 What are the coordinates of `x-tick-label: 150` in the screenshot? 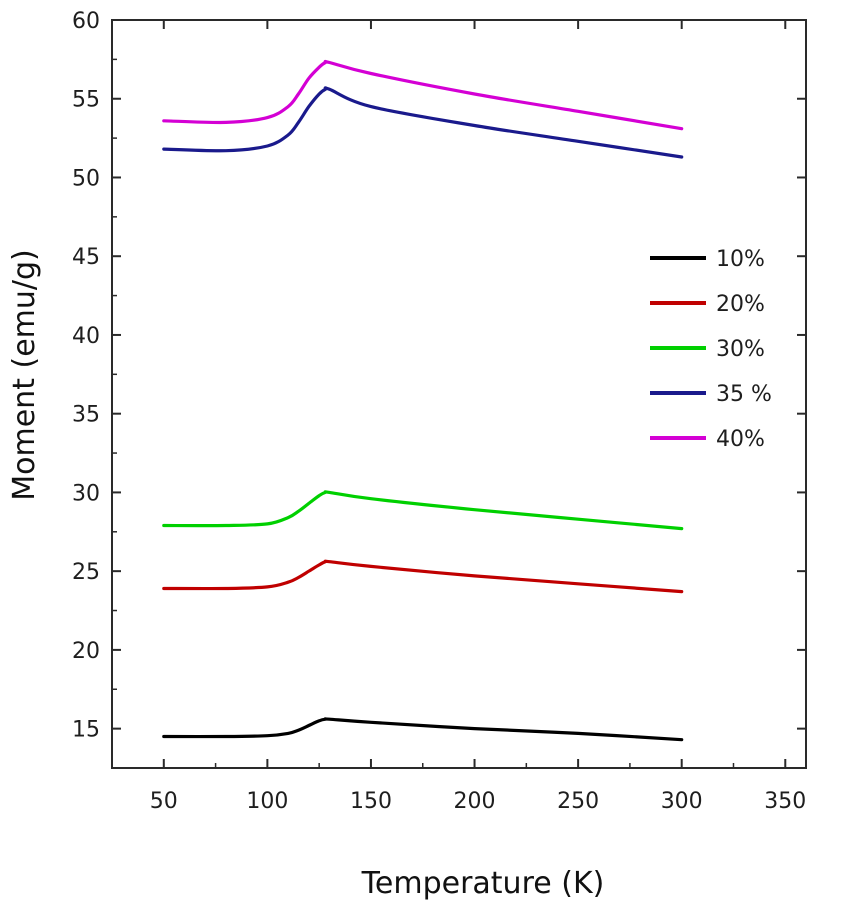 It's located at (371, 801).